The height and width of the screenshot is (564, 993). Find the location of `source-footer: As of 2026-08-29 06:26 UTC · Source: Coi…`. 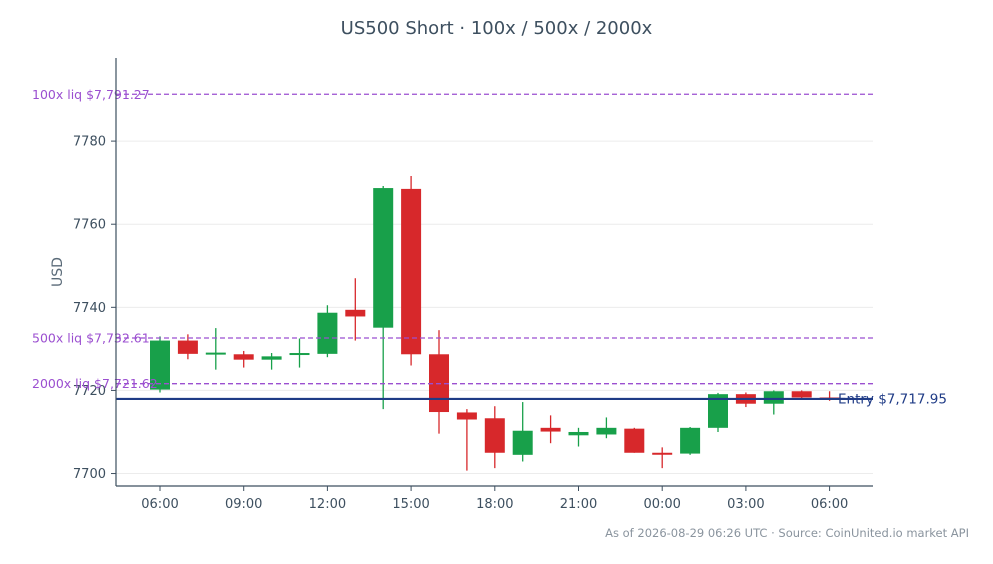

source-footer: As of 2026-08-29 06:26 UTC · Source: Coi… is located at coordinates (787, 533).